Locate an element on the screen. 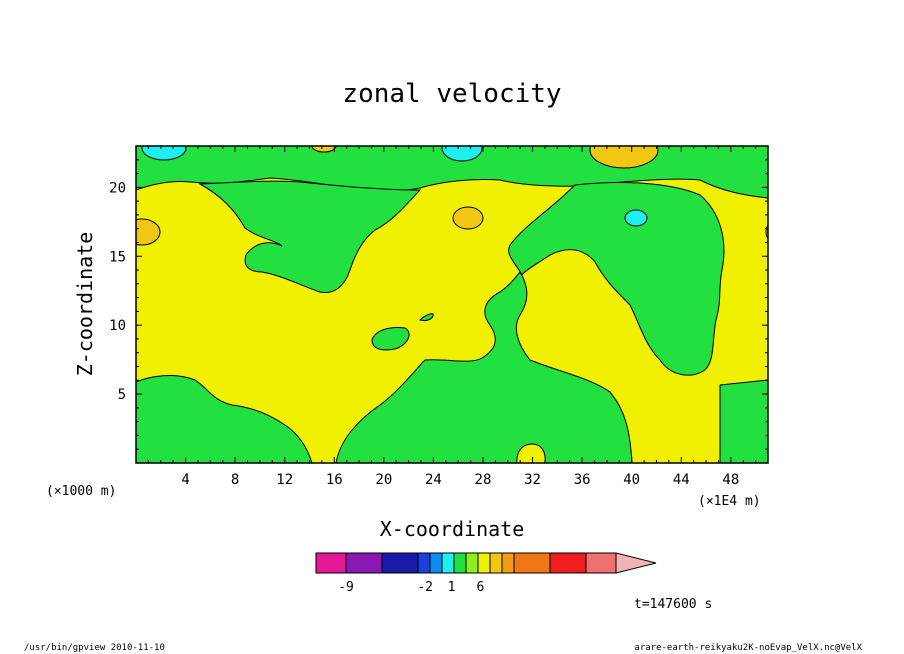 This screenshot has height=654, width=904. x-tick-label: 20 is located at coordinates (383, 480).